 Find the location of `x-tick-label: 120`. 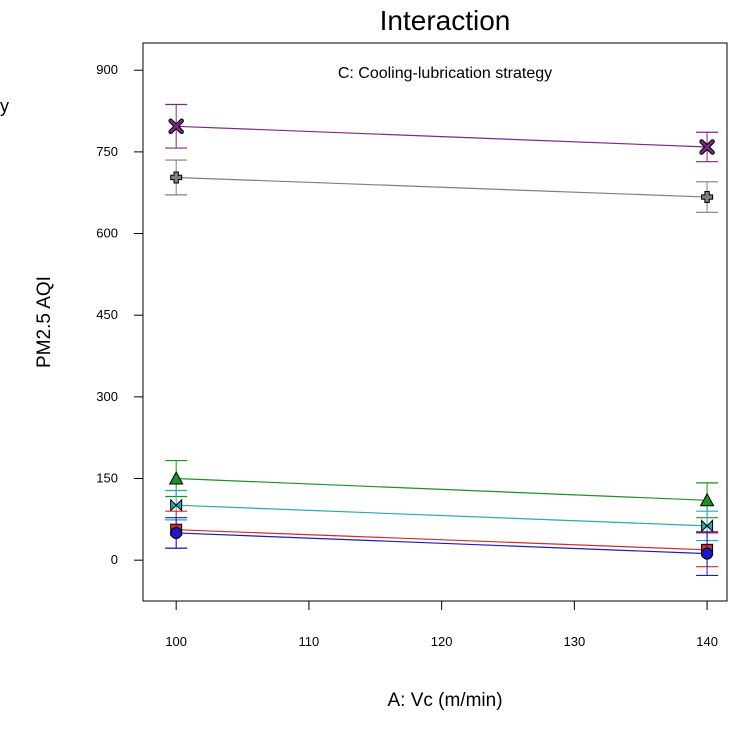

x-tick-label: 120 is located at coordinates (442, 641).